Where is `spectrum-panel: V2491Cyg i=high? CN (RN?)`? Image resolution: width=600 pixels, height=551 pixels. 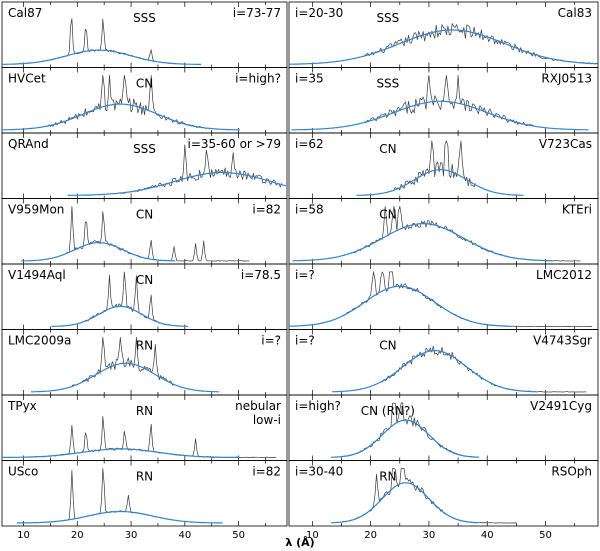
spectrum-panel: V2491Cyg i=high? CN (RN?) is located at coordinates (443, 427).